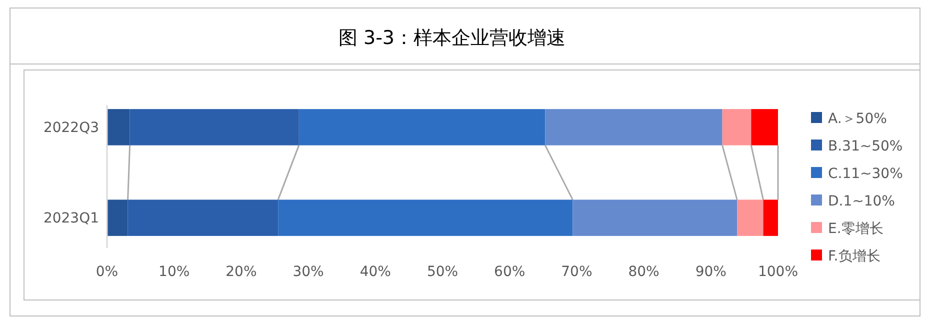 Image resolution: width=934 pixels, height=326 pixels. Describe the element at coordinates (710, 272) in the screenshot. I see `x-tick-label: 90%` at that location.